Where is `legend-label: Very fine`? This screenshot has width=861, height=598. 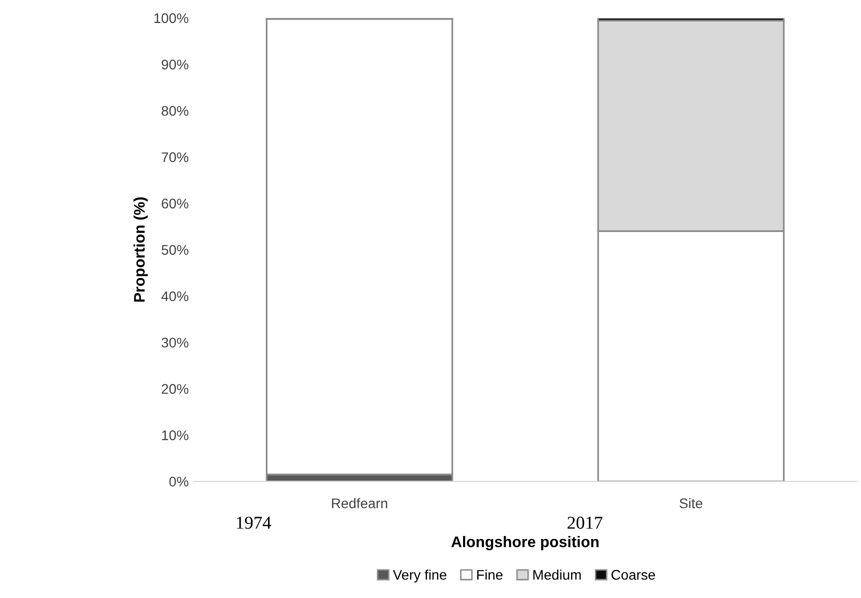
legend-label: Very fine is located at coordinates (419, 576).